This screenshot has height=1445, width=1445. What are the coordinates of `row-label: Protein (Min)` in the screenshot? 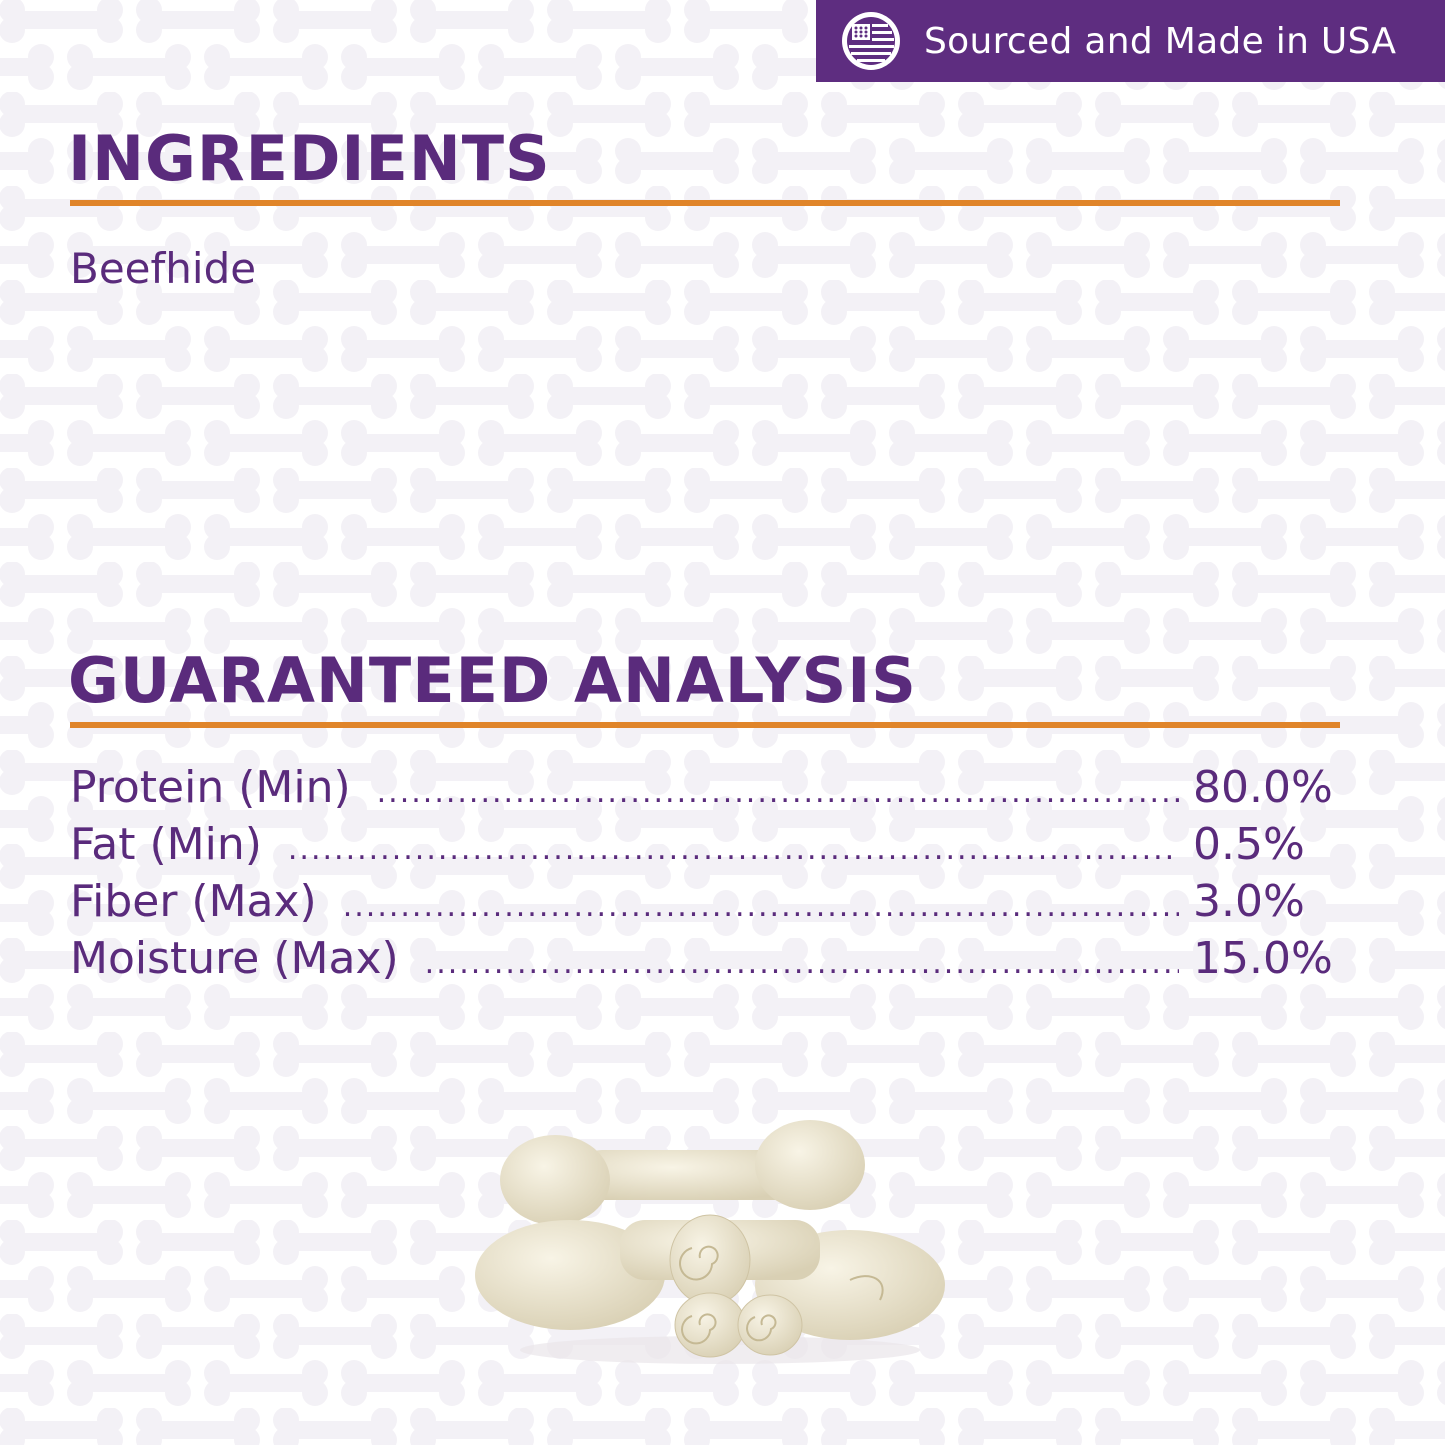 It's located at (210, 787).